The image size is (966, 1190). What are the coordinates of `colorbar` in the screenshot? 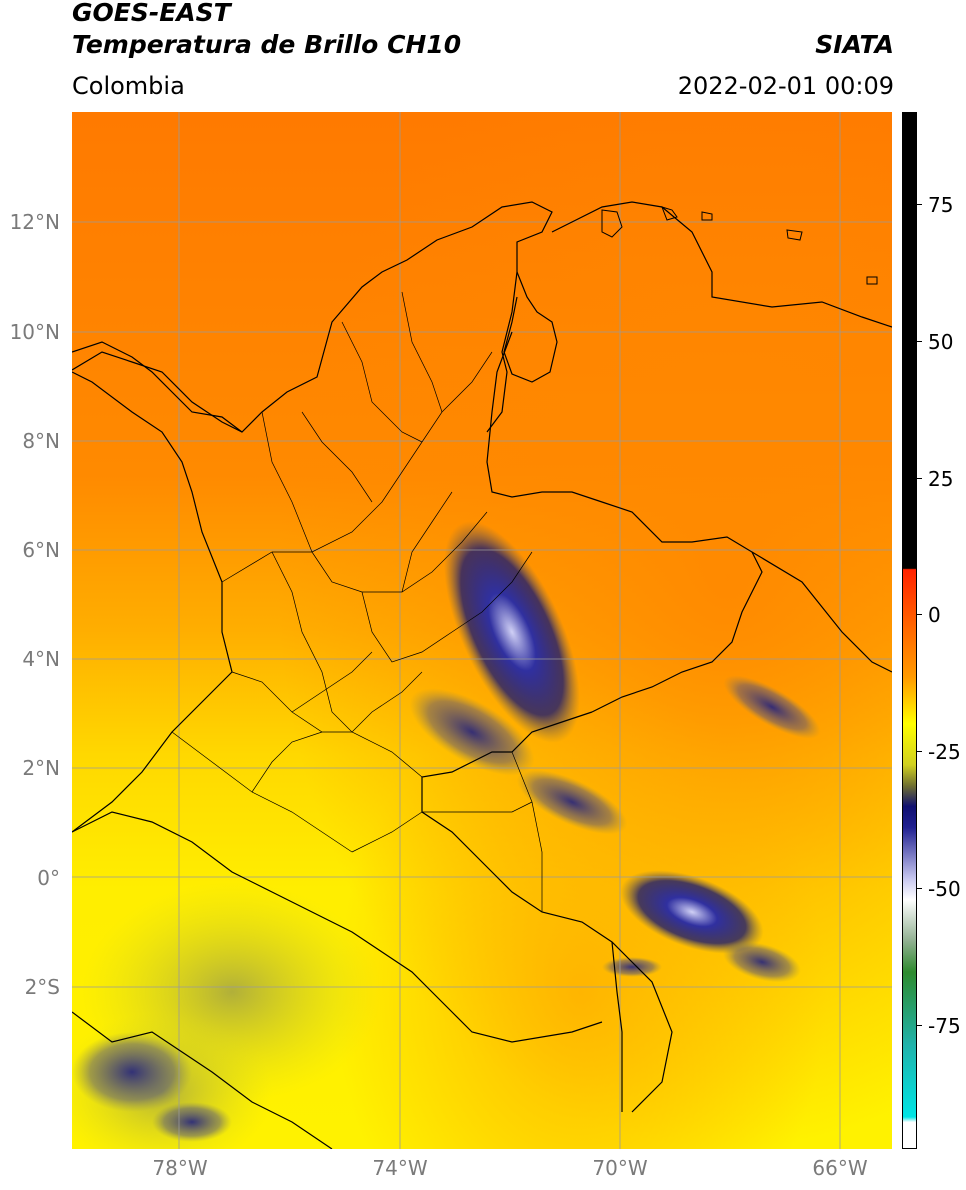 It's located at (909, 630).